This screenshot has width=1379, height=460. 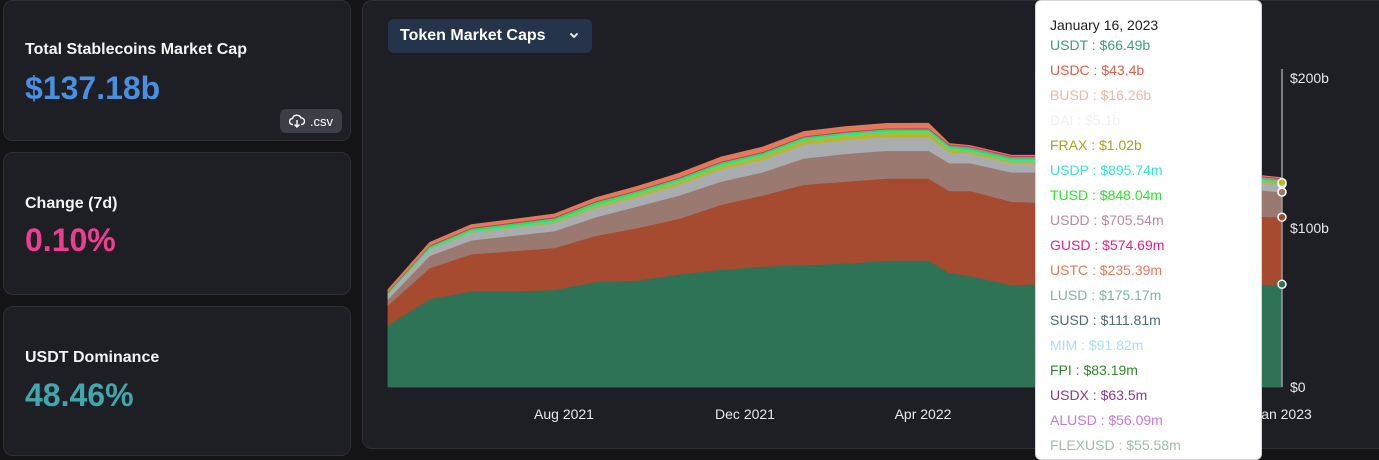 I want to click on csv-download-button: .csv, so click(x=311, y=121).